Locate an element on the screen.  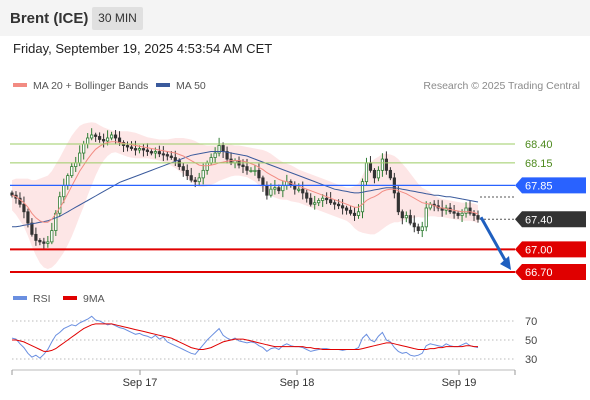
rsi-level-label: 30 is located at coordinates (531, 360).